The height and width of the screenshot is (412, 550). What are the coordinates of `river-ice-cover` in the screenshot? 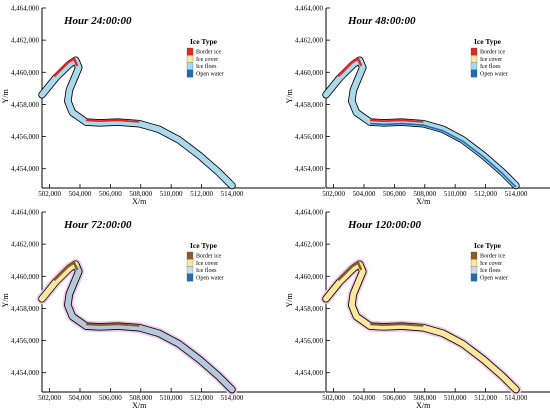 It's located at (59, 281).